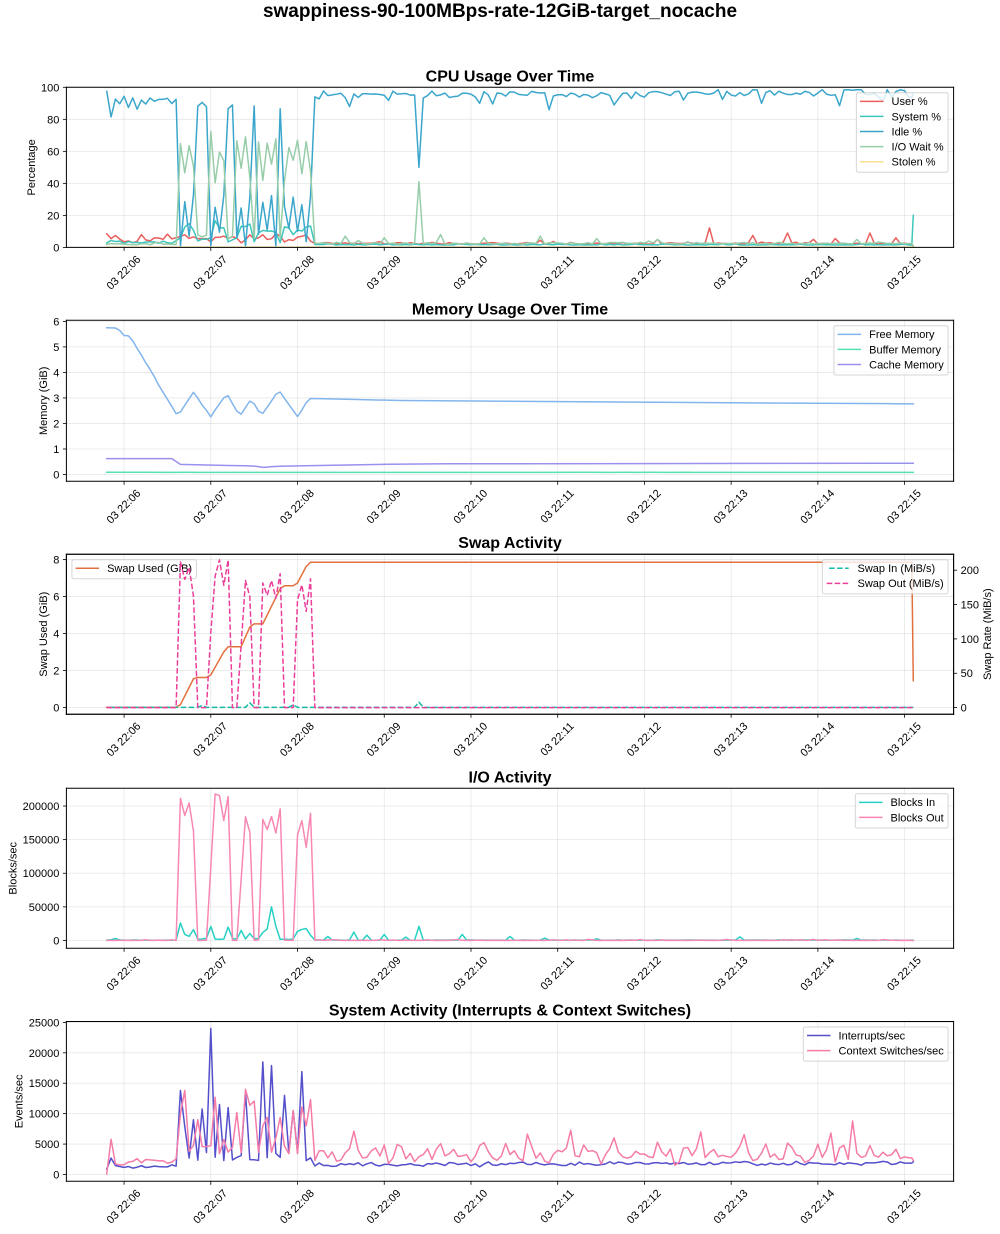 Image resolution: width=1000 pixels, height=1234 pixels. What do you see at coordinates (906, 365) in the screenshot?
I see `svg-text: Cache Memory` at bounding box center [906, 365].